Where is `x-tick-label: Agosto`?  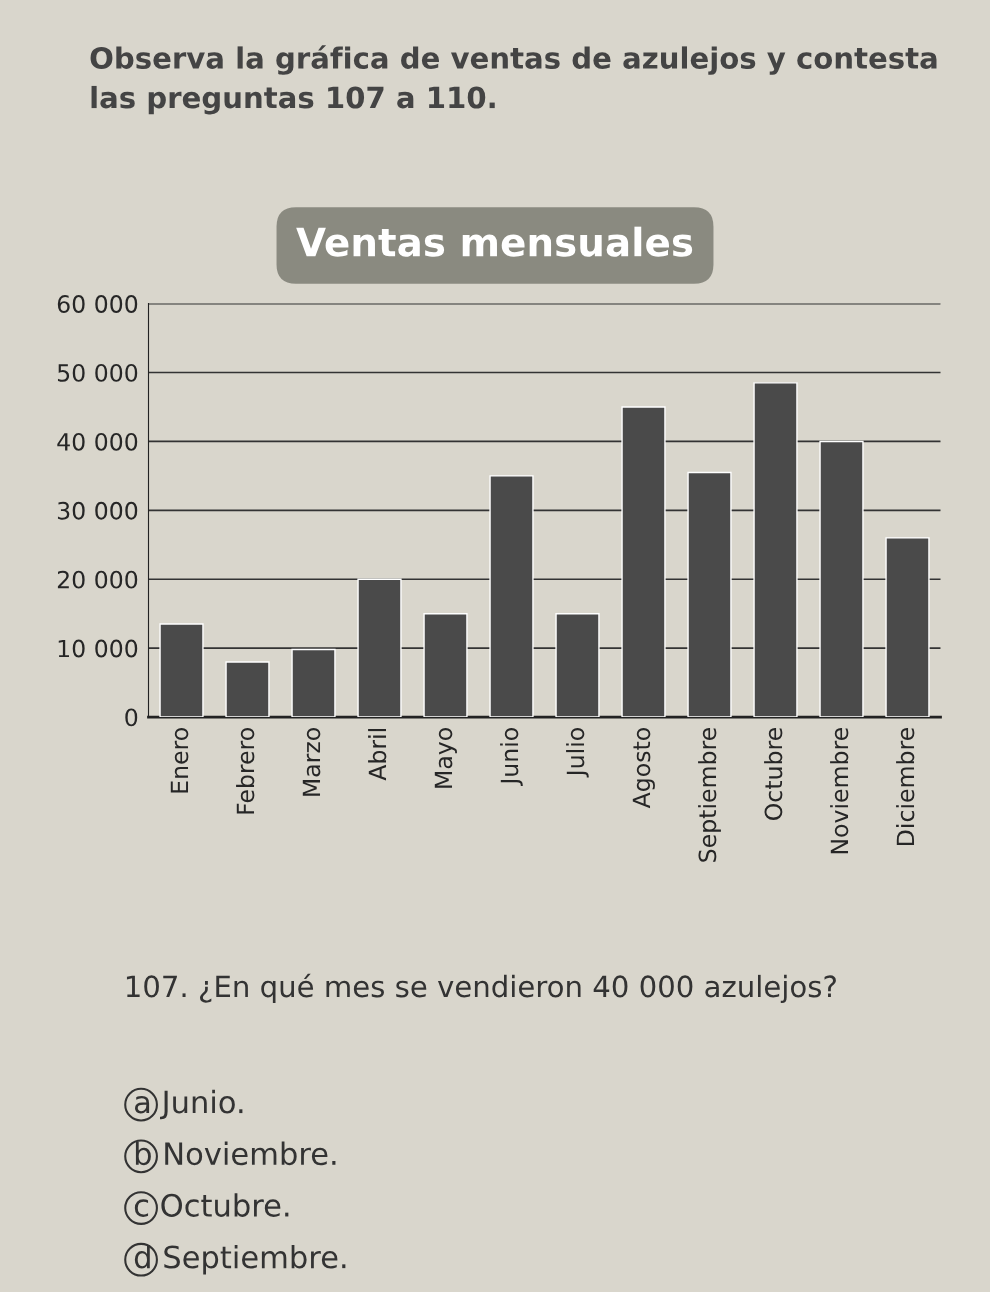
x-tick-label: Agosto is located at coordinates (643, 768).